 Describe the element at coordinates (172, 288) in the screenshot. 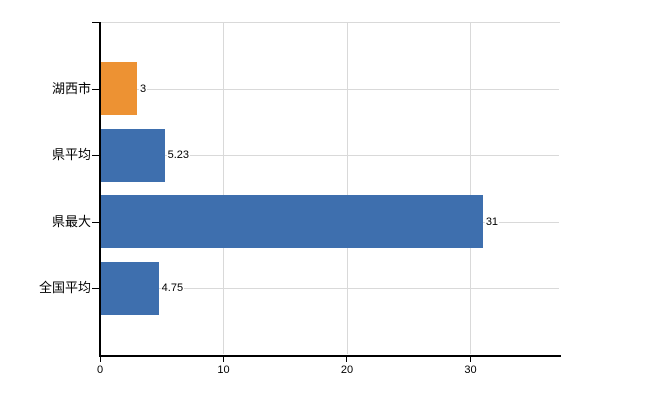

I see `bar-value-label: 4.75` at that location.